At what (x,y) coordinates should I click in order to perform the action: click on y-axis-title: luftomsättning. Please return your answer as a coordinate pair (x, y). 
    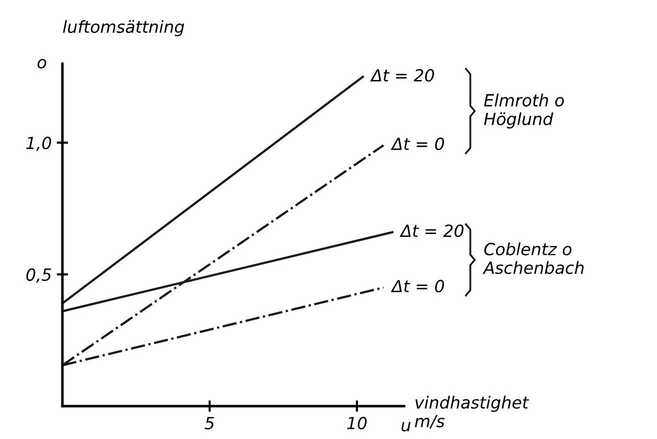
    Looking at the image, I should click on (123, 28).